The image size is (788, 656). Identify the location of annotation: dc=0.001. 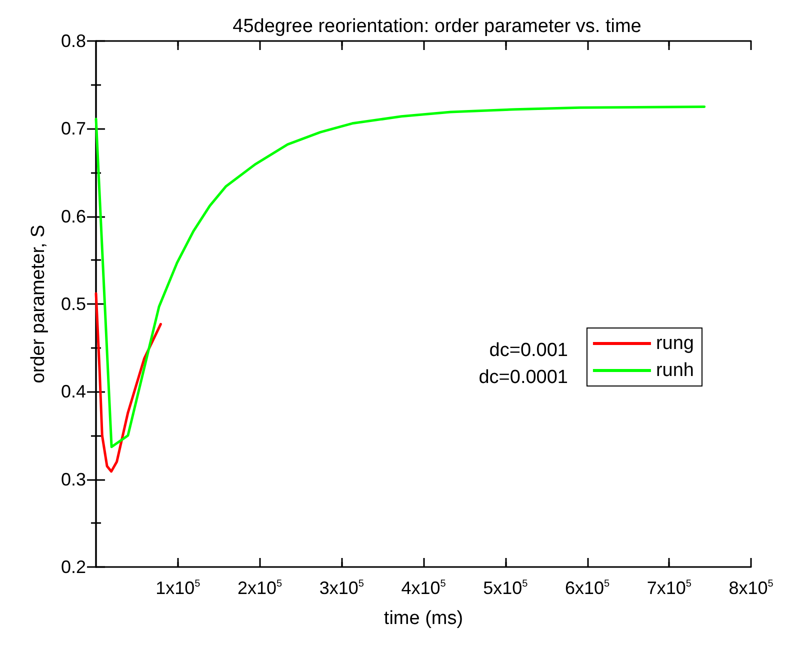
(528, 350).